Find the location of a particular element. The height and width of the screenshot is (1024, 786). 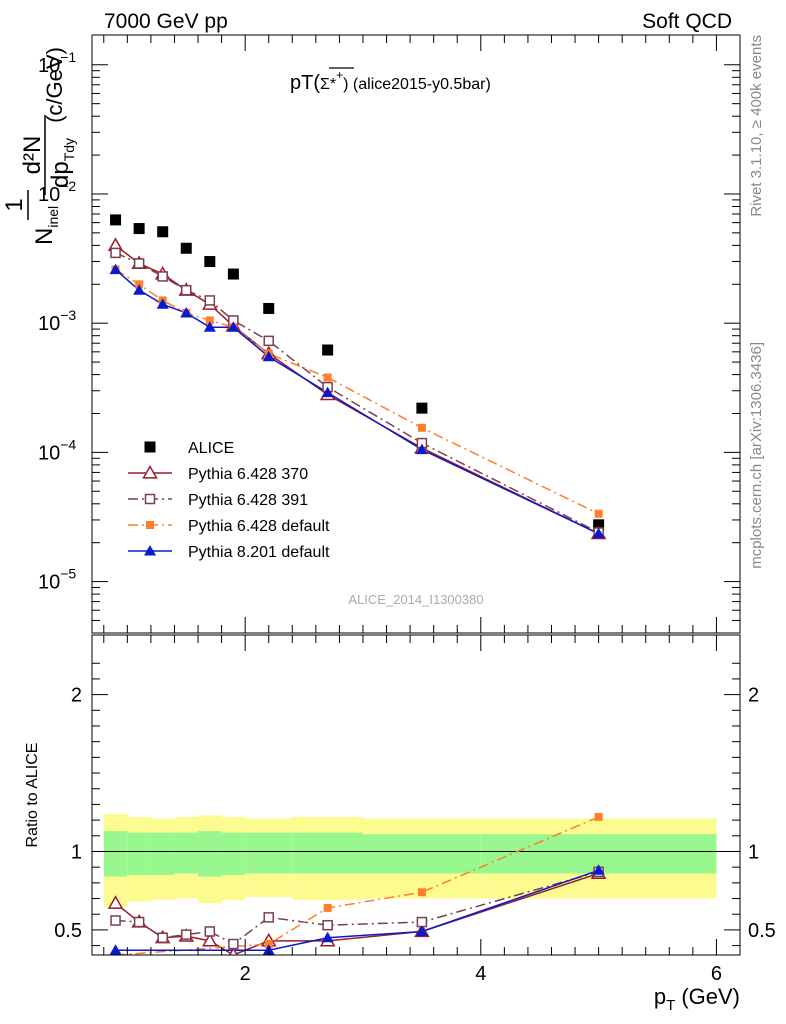

legend-item-pythia-6-428-370: Pythia 6.428 370 is located at coordinates (218, 473).